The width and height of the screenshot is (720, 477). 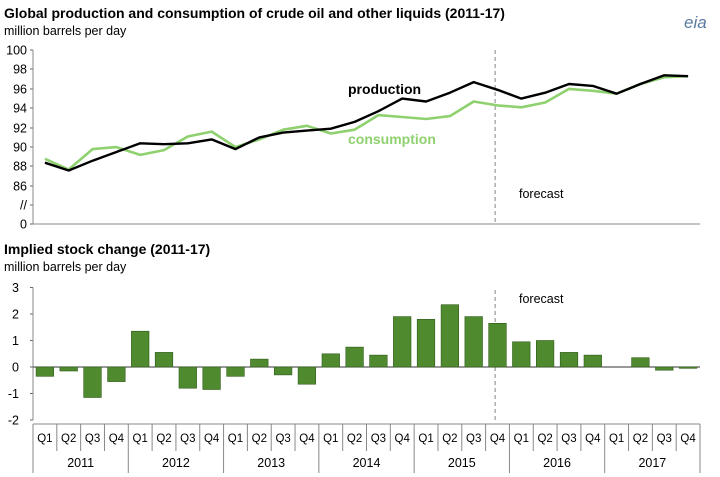 I want to click on year-label: 2011, so click(x=80, y=463).